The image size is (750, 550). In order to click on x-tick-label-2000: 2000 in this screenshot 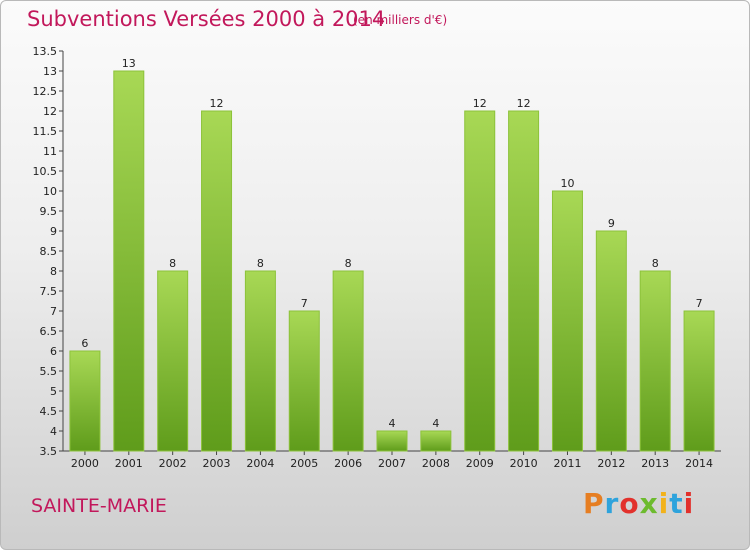, I will do `click(85, 463)`.